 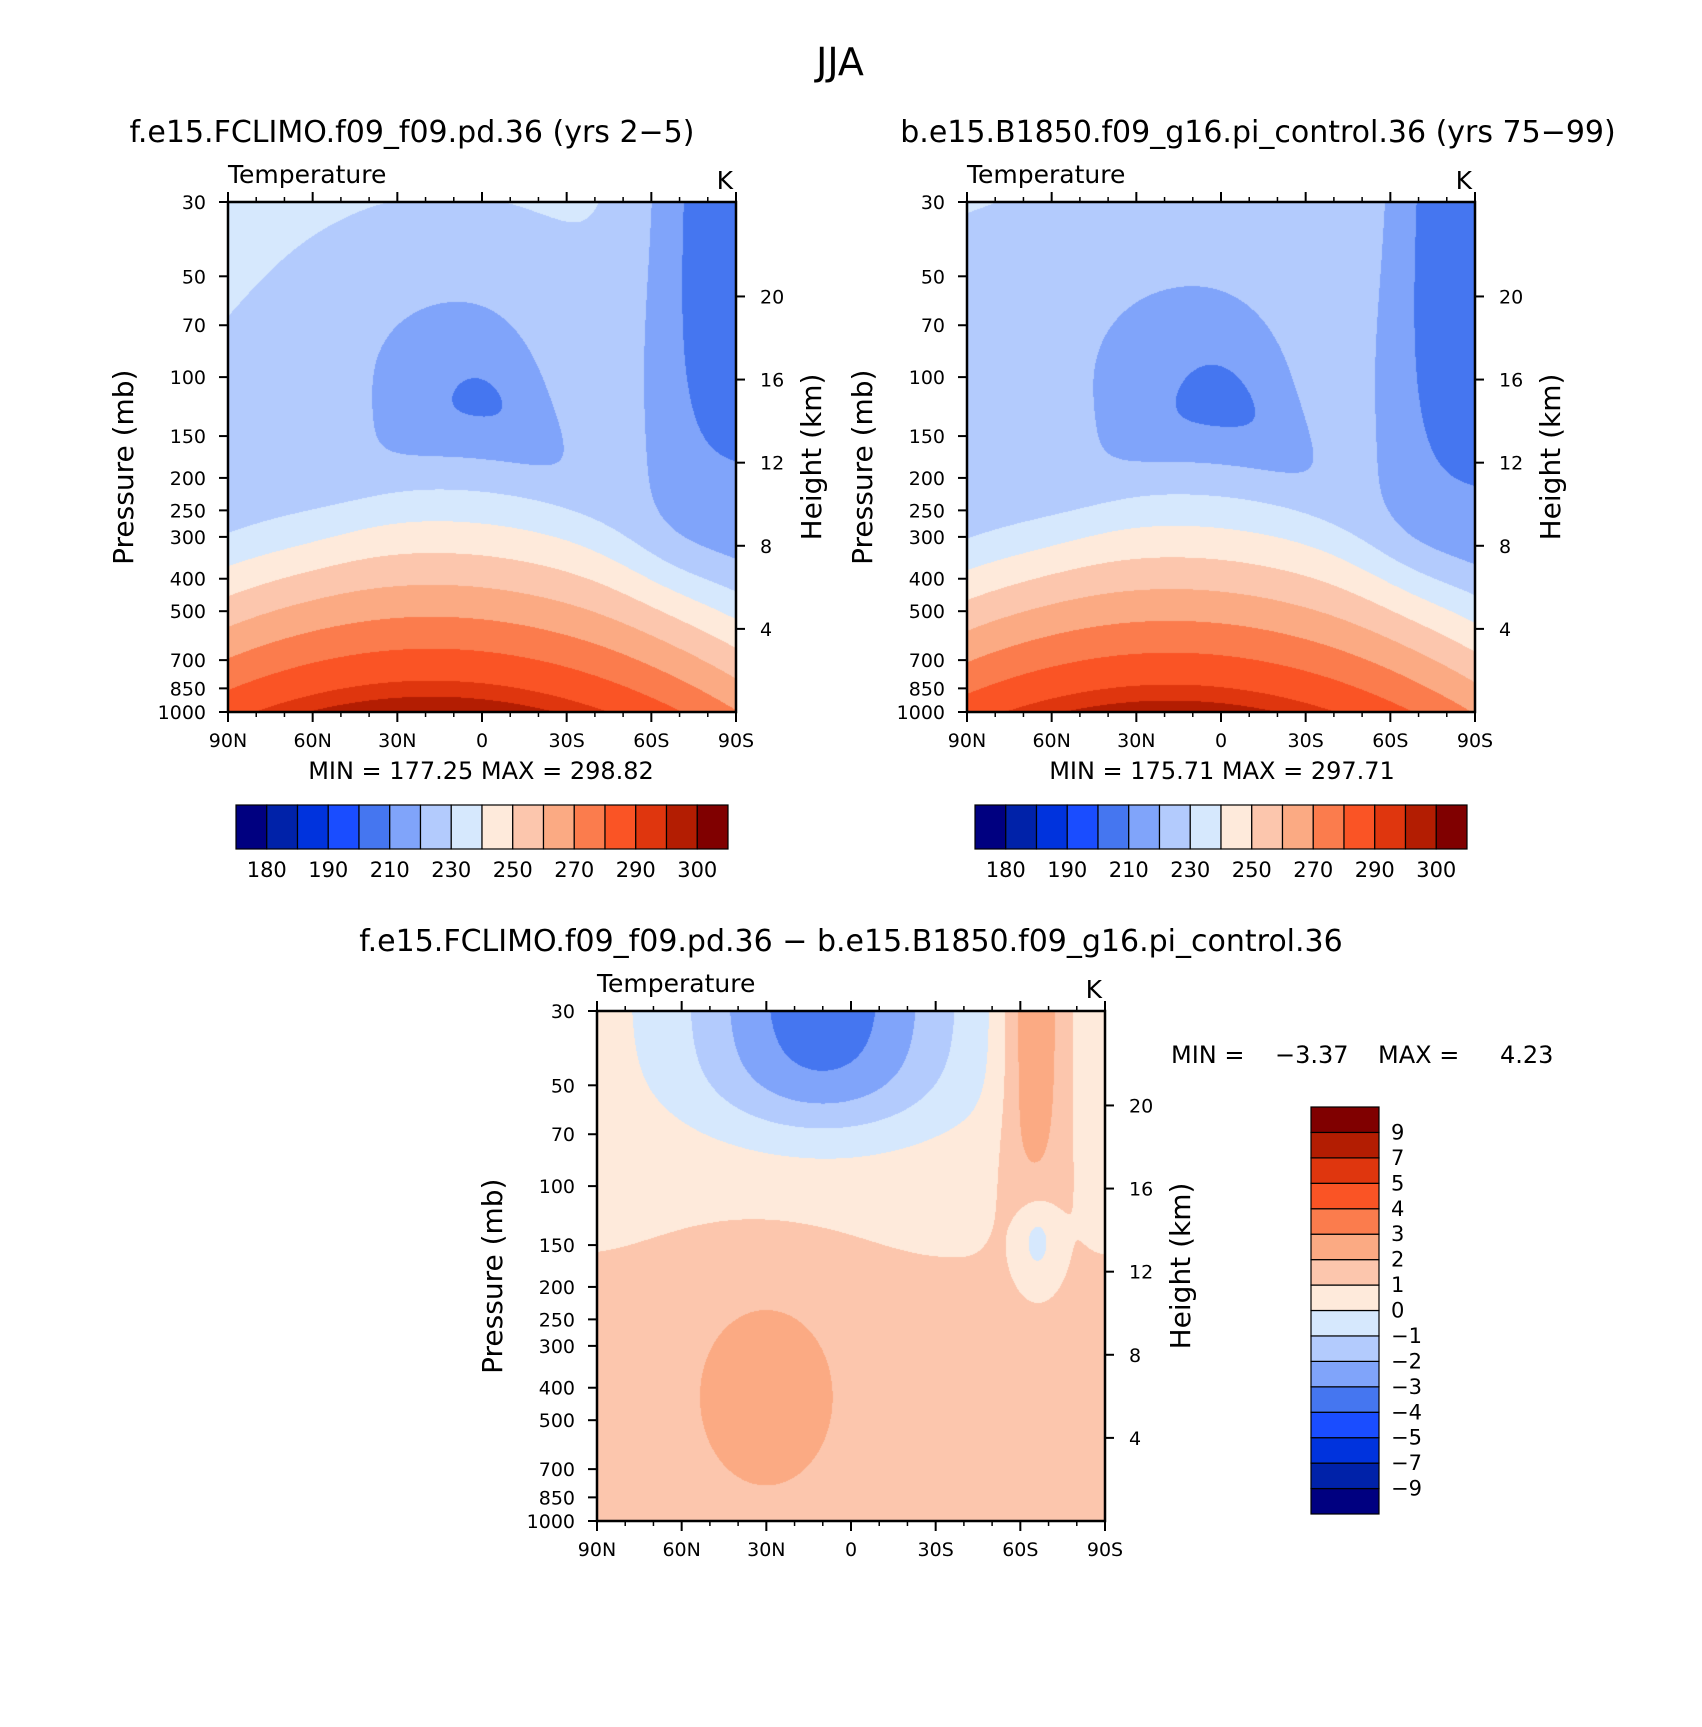 I want to click on min-label: MIN = 175.71 MAX = 297.71, so click(x=1222, y=771).